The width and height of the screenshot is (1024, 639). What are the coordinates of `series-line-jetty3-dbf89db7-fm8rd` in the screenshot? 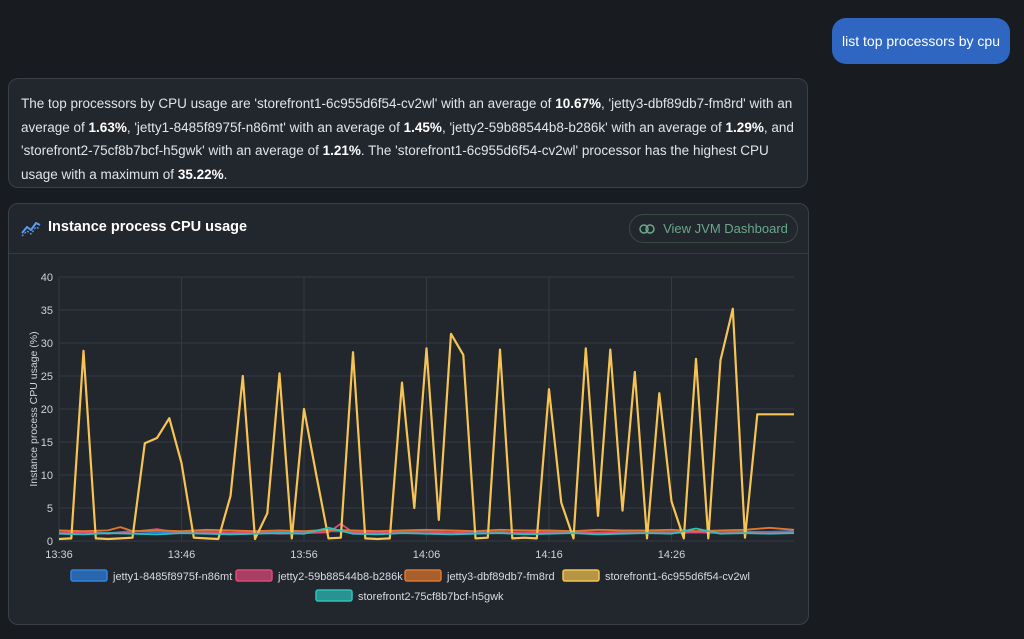 It's located at (426, 529).